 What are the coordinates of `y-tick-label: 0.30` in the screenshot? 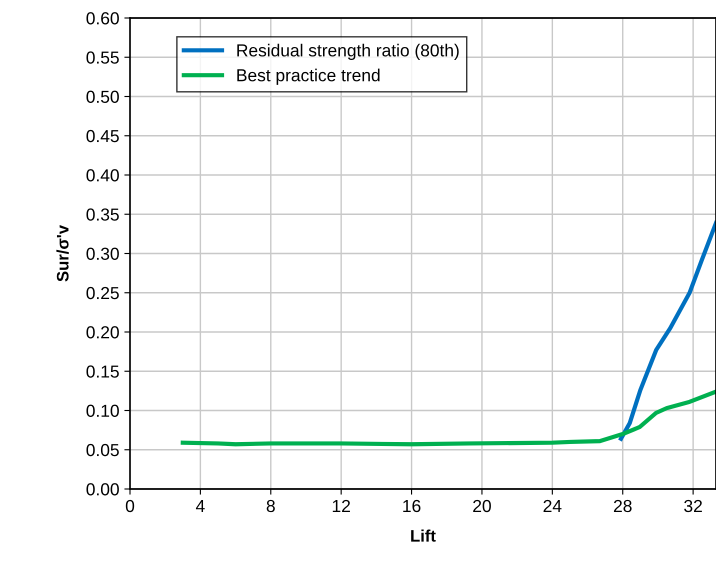 It's located at (102, 254).